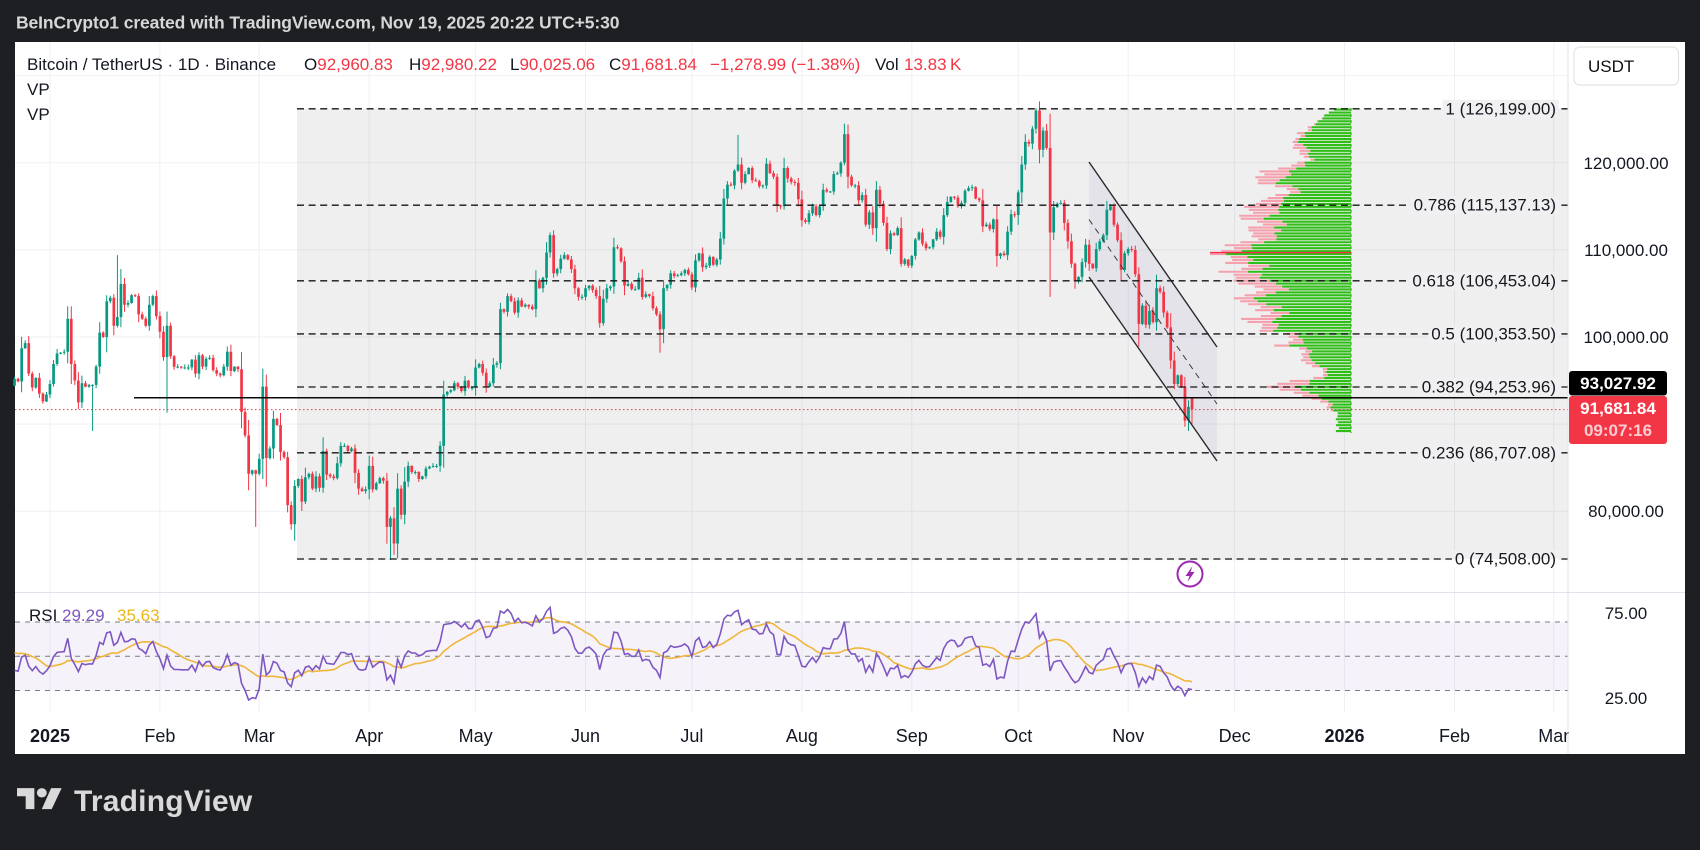 The image size is (1700, 850). I want to click on svg-text: 2025, so click(50, 736).